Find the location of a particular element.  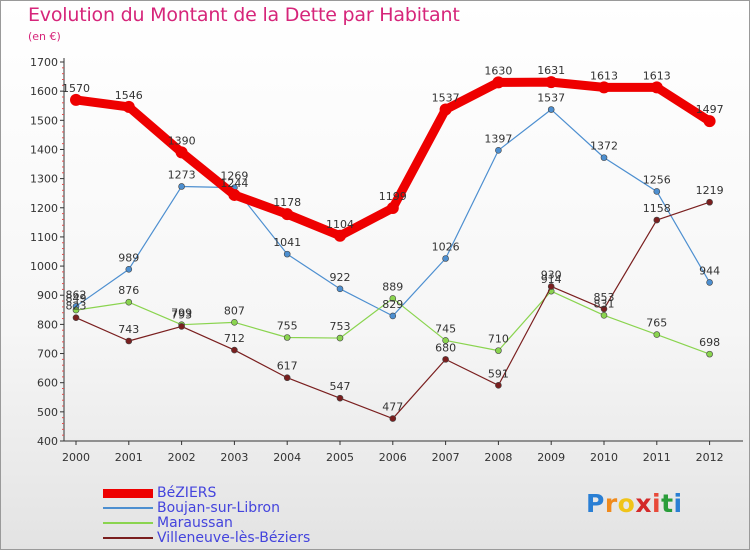

data-label: 743 is located at coordinates (128, 329).